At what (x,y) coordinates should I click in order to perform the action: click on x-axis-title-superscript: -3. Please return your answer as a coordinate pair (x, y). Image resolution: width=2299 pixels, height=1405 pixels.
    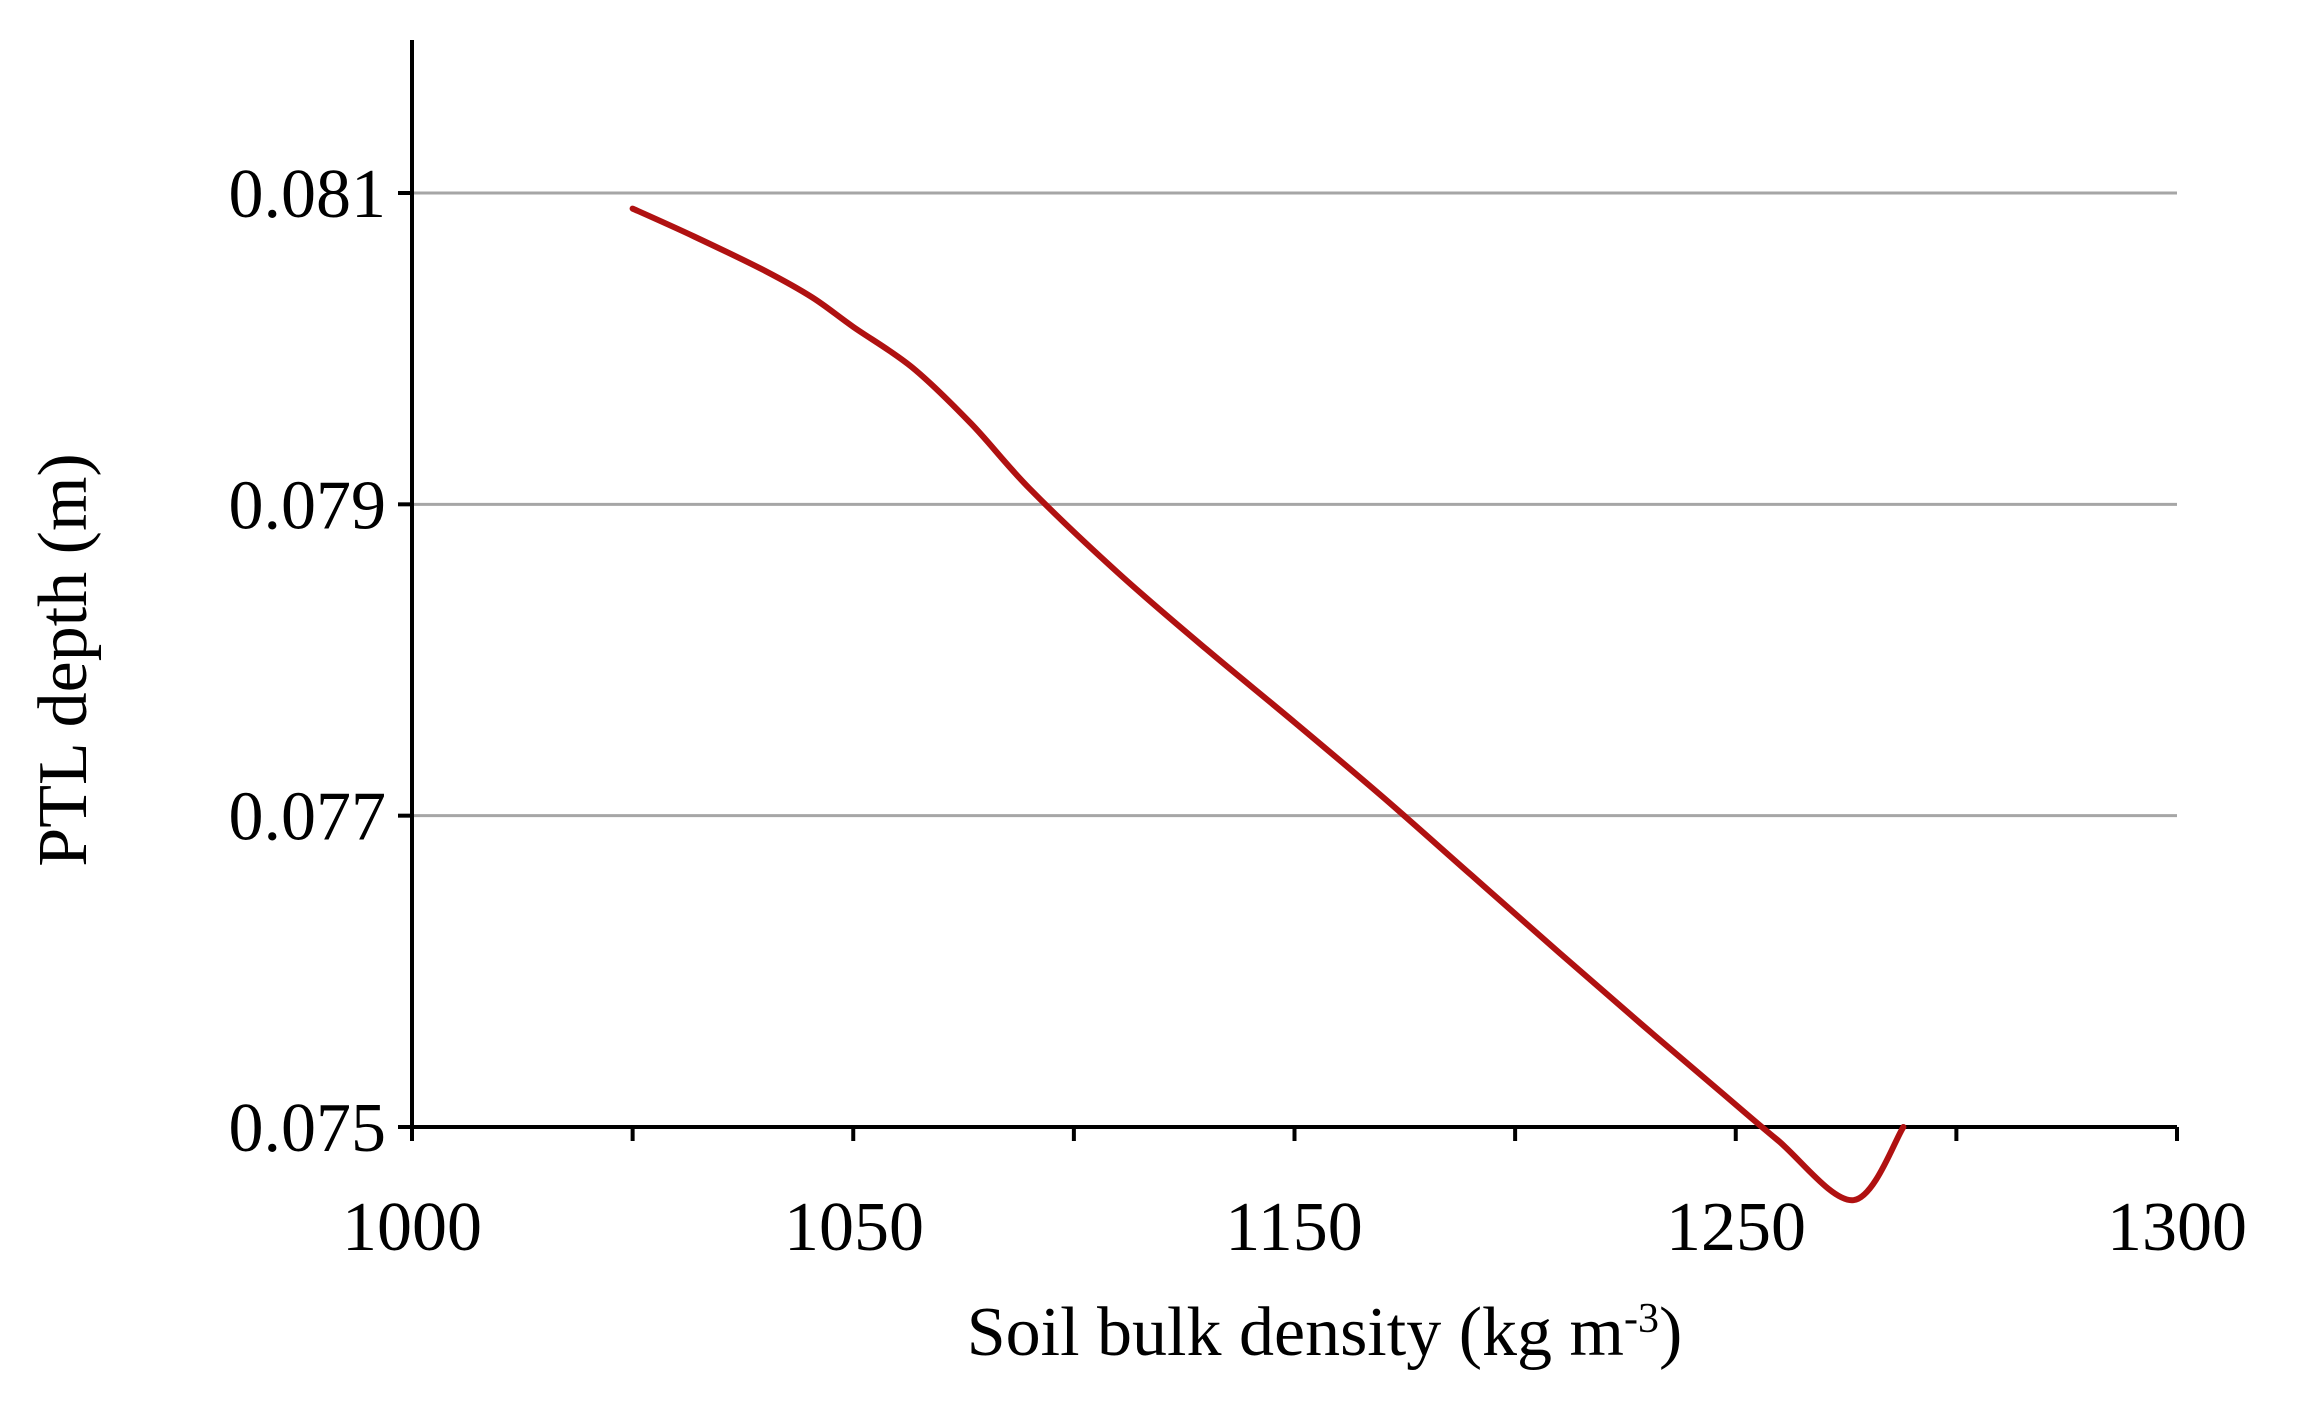
    Looking at the image, I should click on (1641, 1319).